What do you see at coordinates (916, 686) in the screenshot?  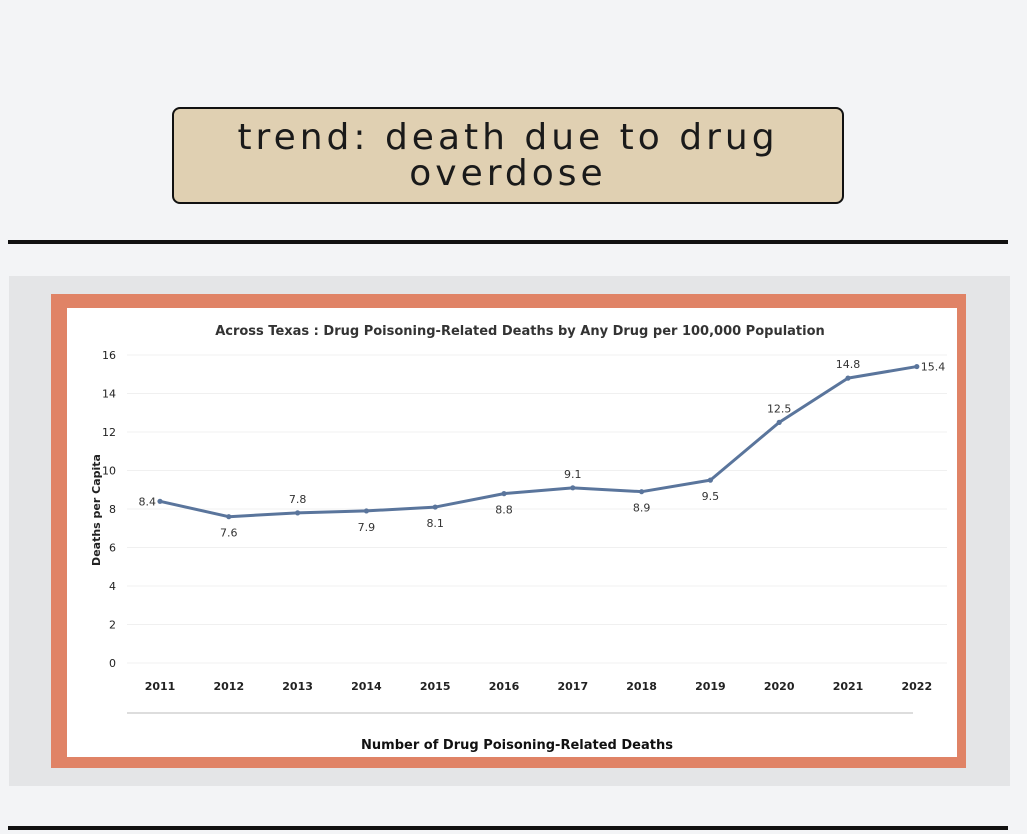 I see `x-tick-label: 2022` at bounding box center [916, 686].